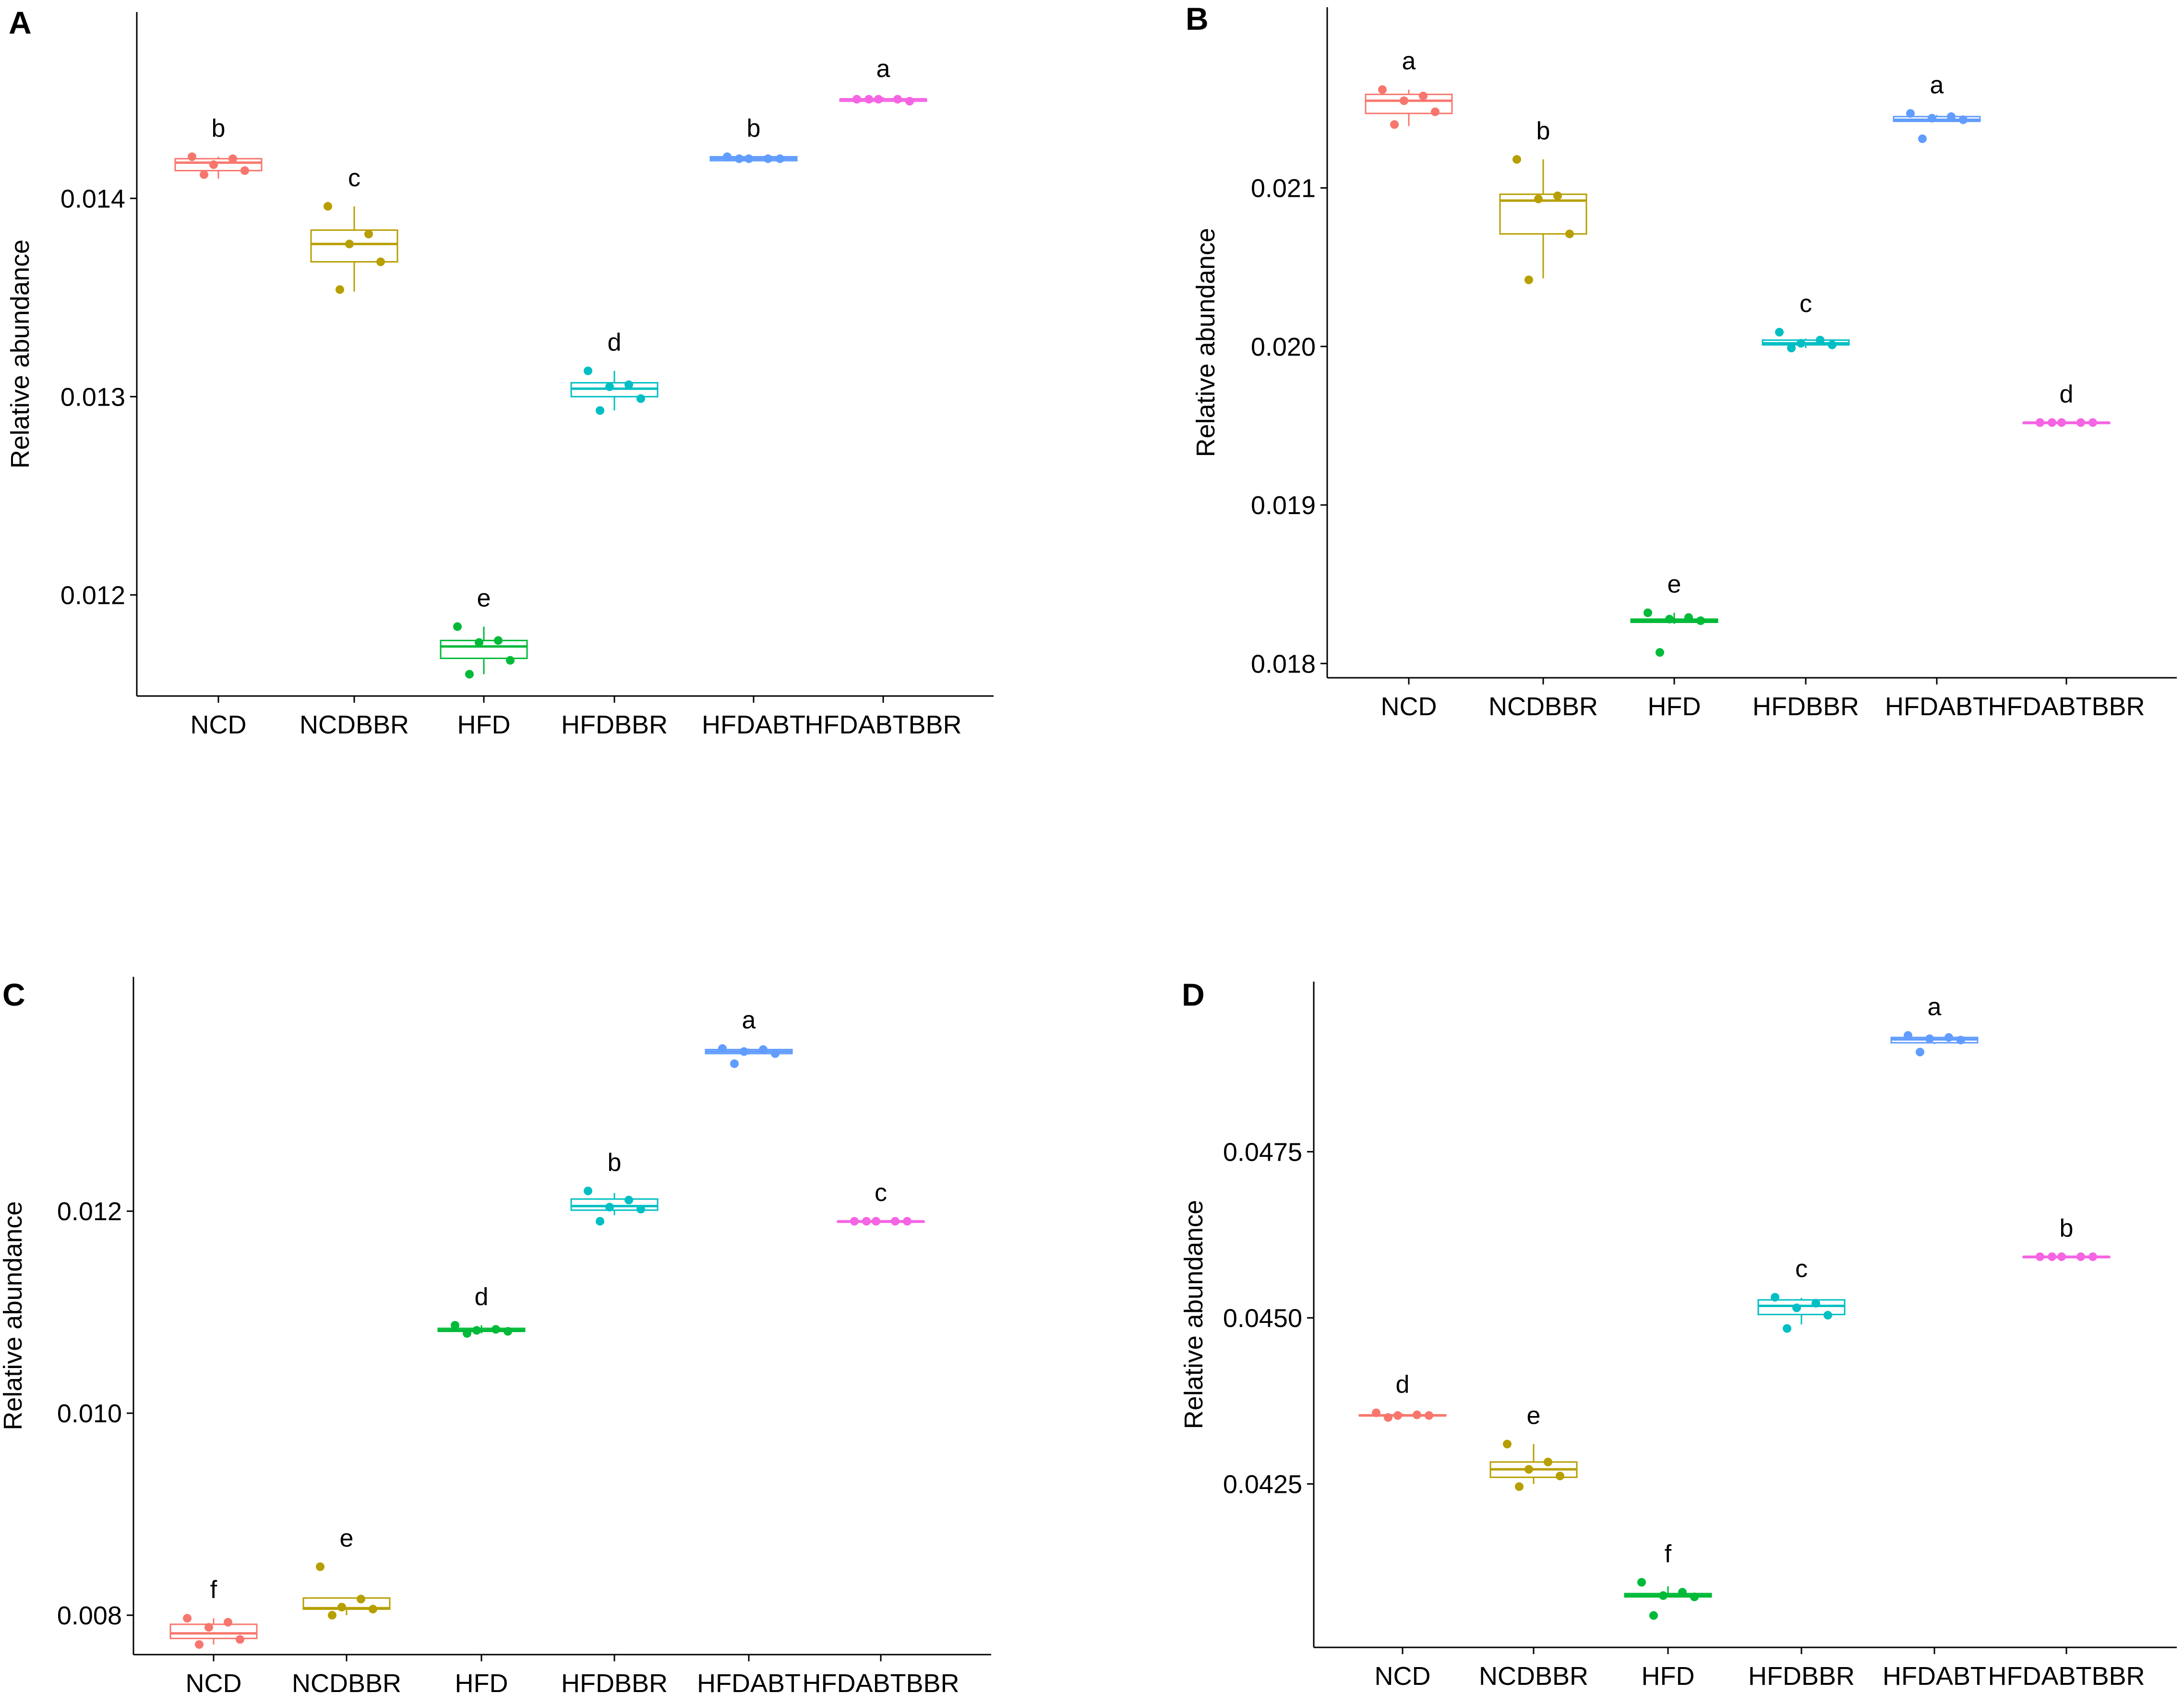 Image resolution: width=2184 pixels, height=1693 pixels. I want to click on box-hfdabtbbr: d, so click(2066, 404).